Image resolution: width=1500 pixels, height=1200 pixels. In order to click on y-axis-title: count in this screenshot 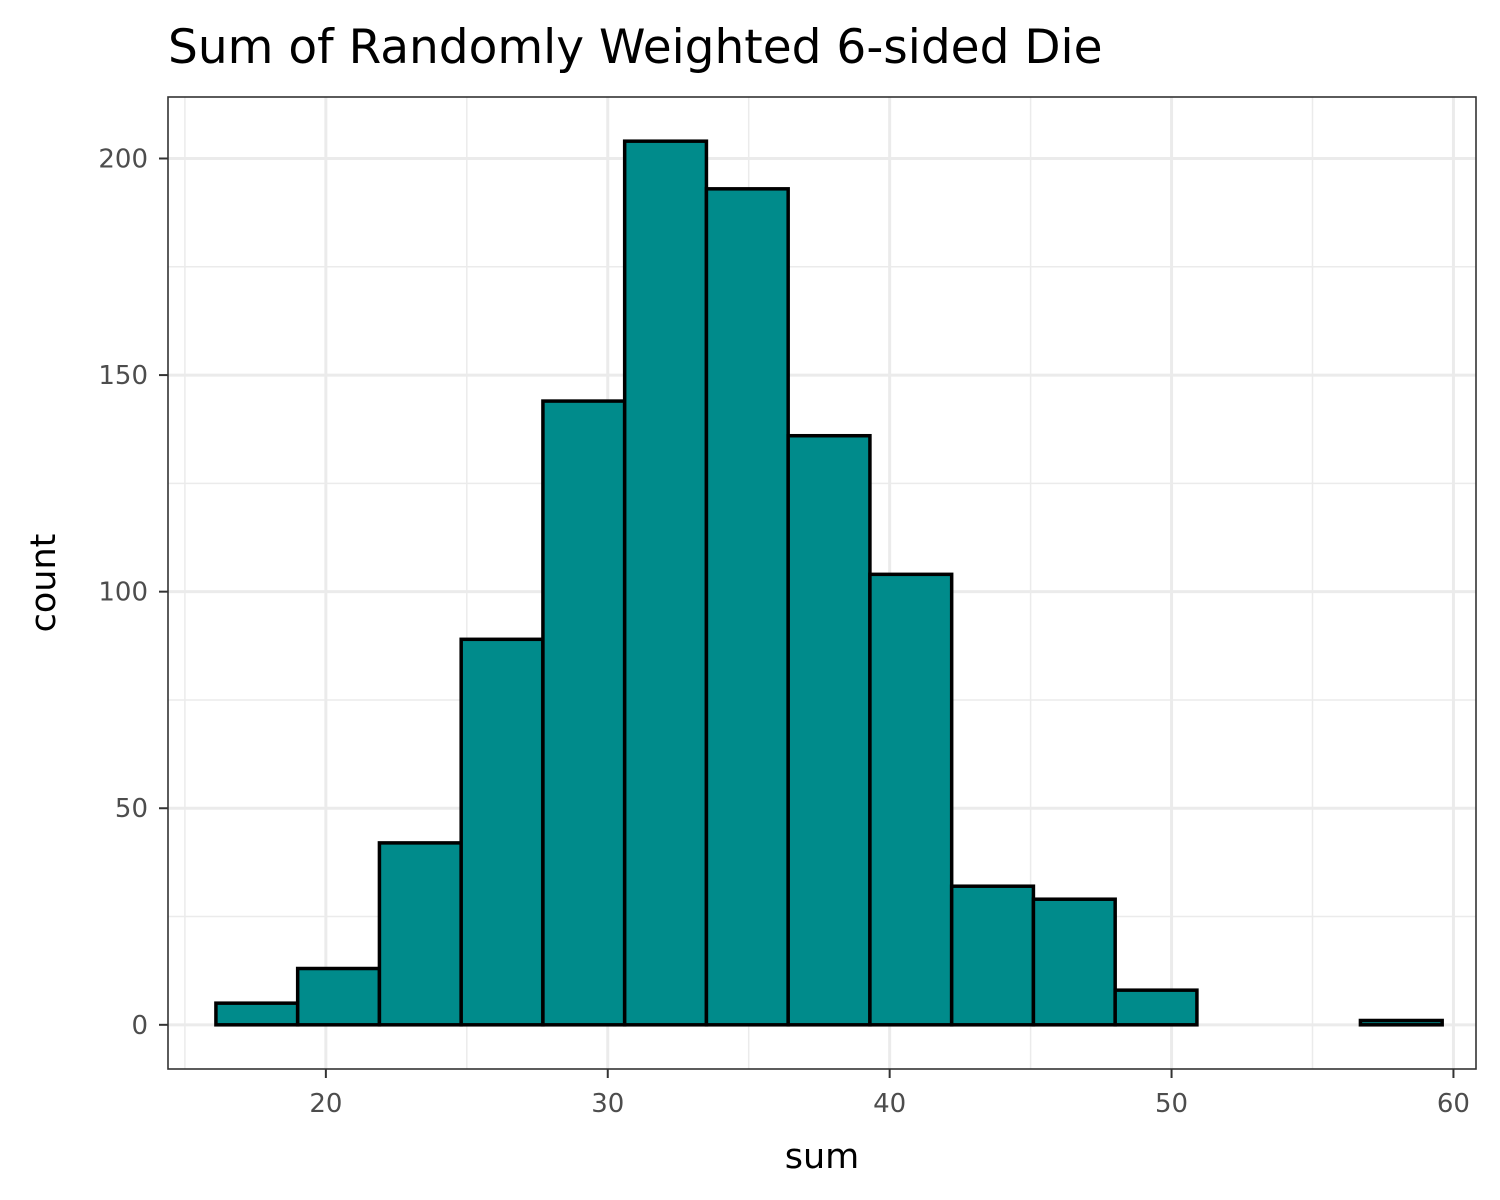, I will do `click(44, 583)`.